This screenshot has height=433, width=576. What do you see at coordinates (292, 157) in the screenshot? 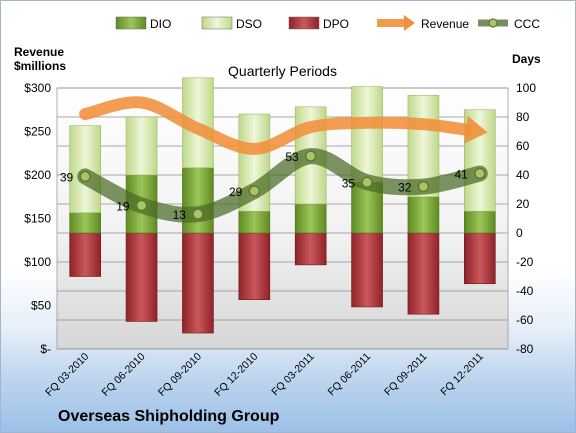
I see `ccc-data-label: 53` at bounding box center [292, 157].